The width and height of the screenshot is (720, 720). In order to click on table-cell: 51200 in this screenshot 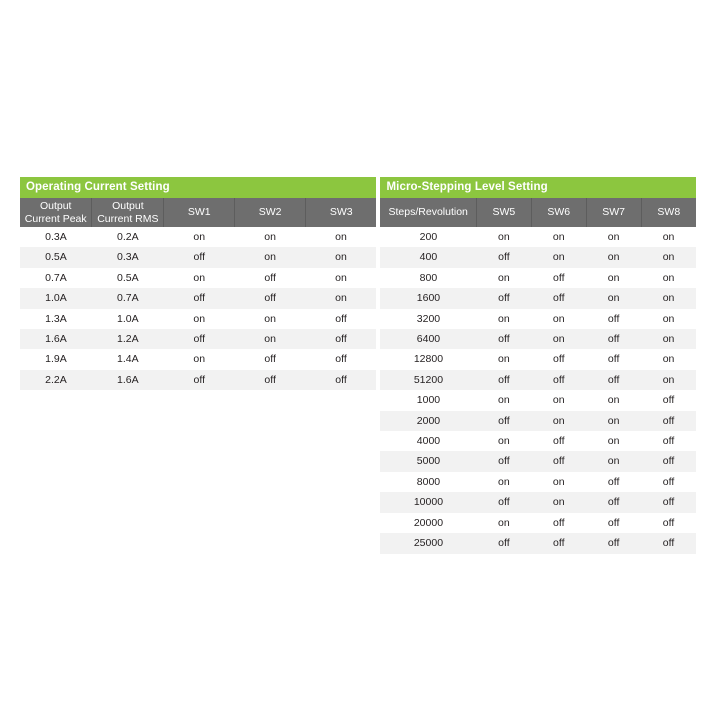, I will do `click(428, 380)`.